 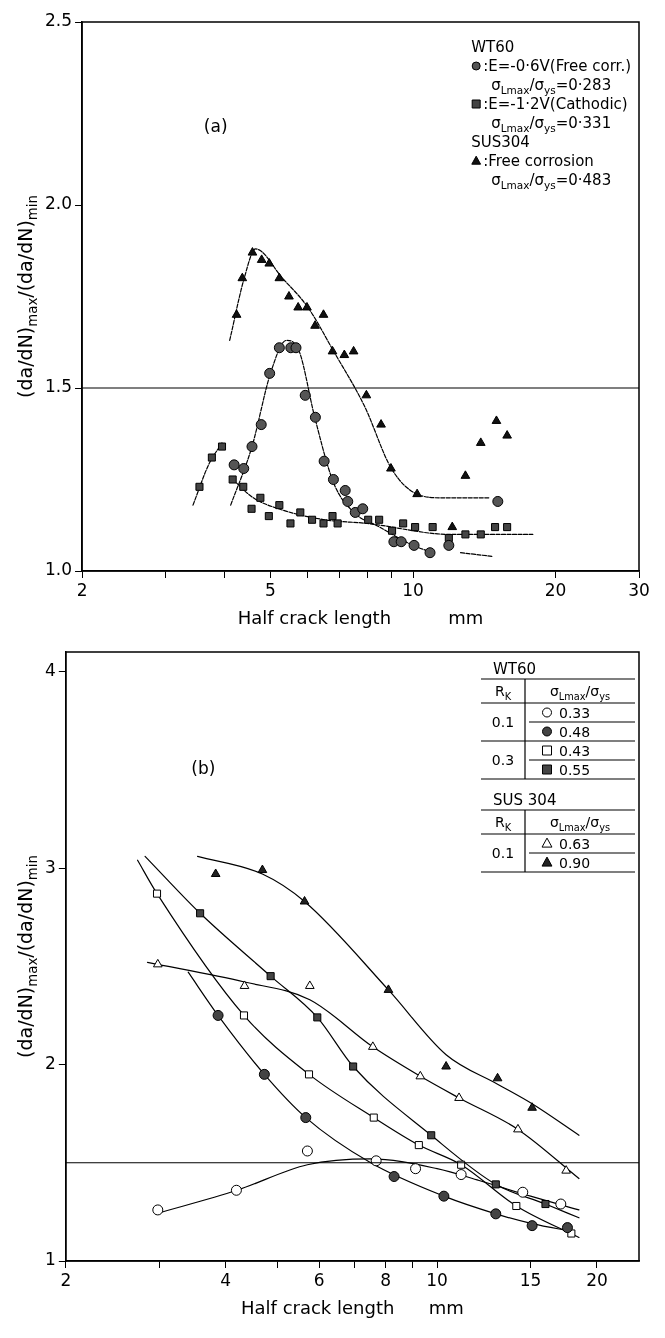 I want to click on legend-label: 0.43, so click(x=575, y=750).